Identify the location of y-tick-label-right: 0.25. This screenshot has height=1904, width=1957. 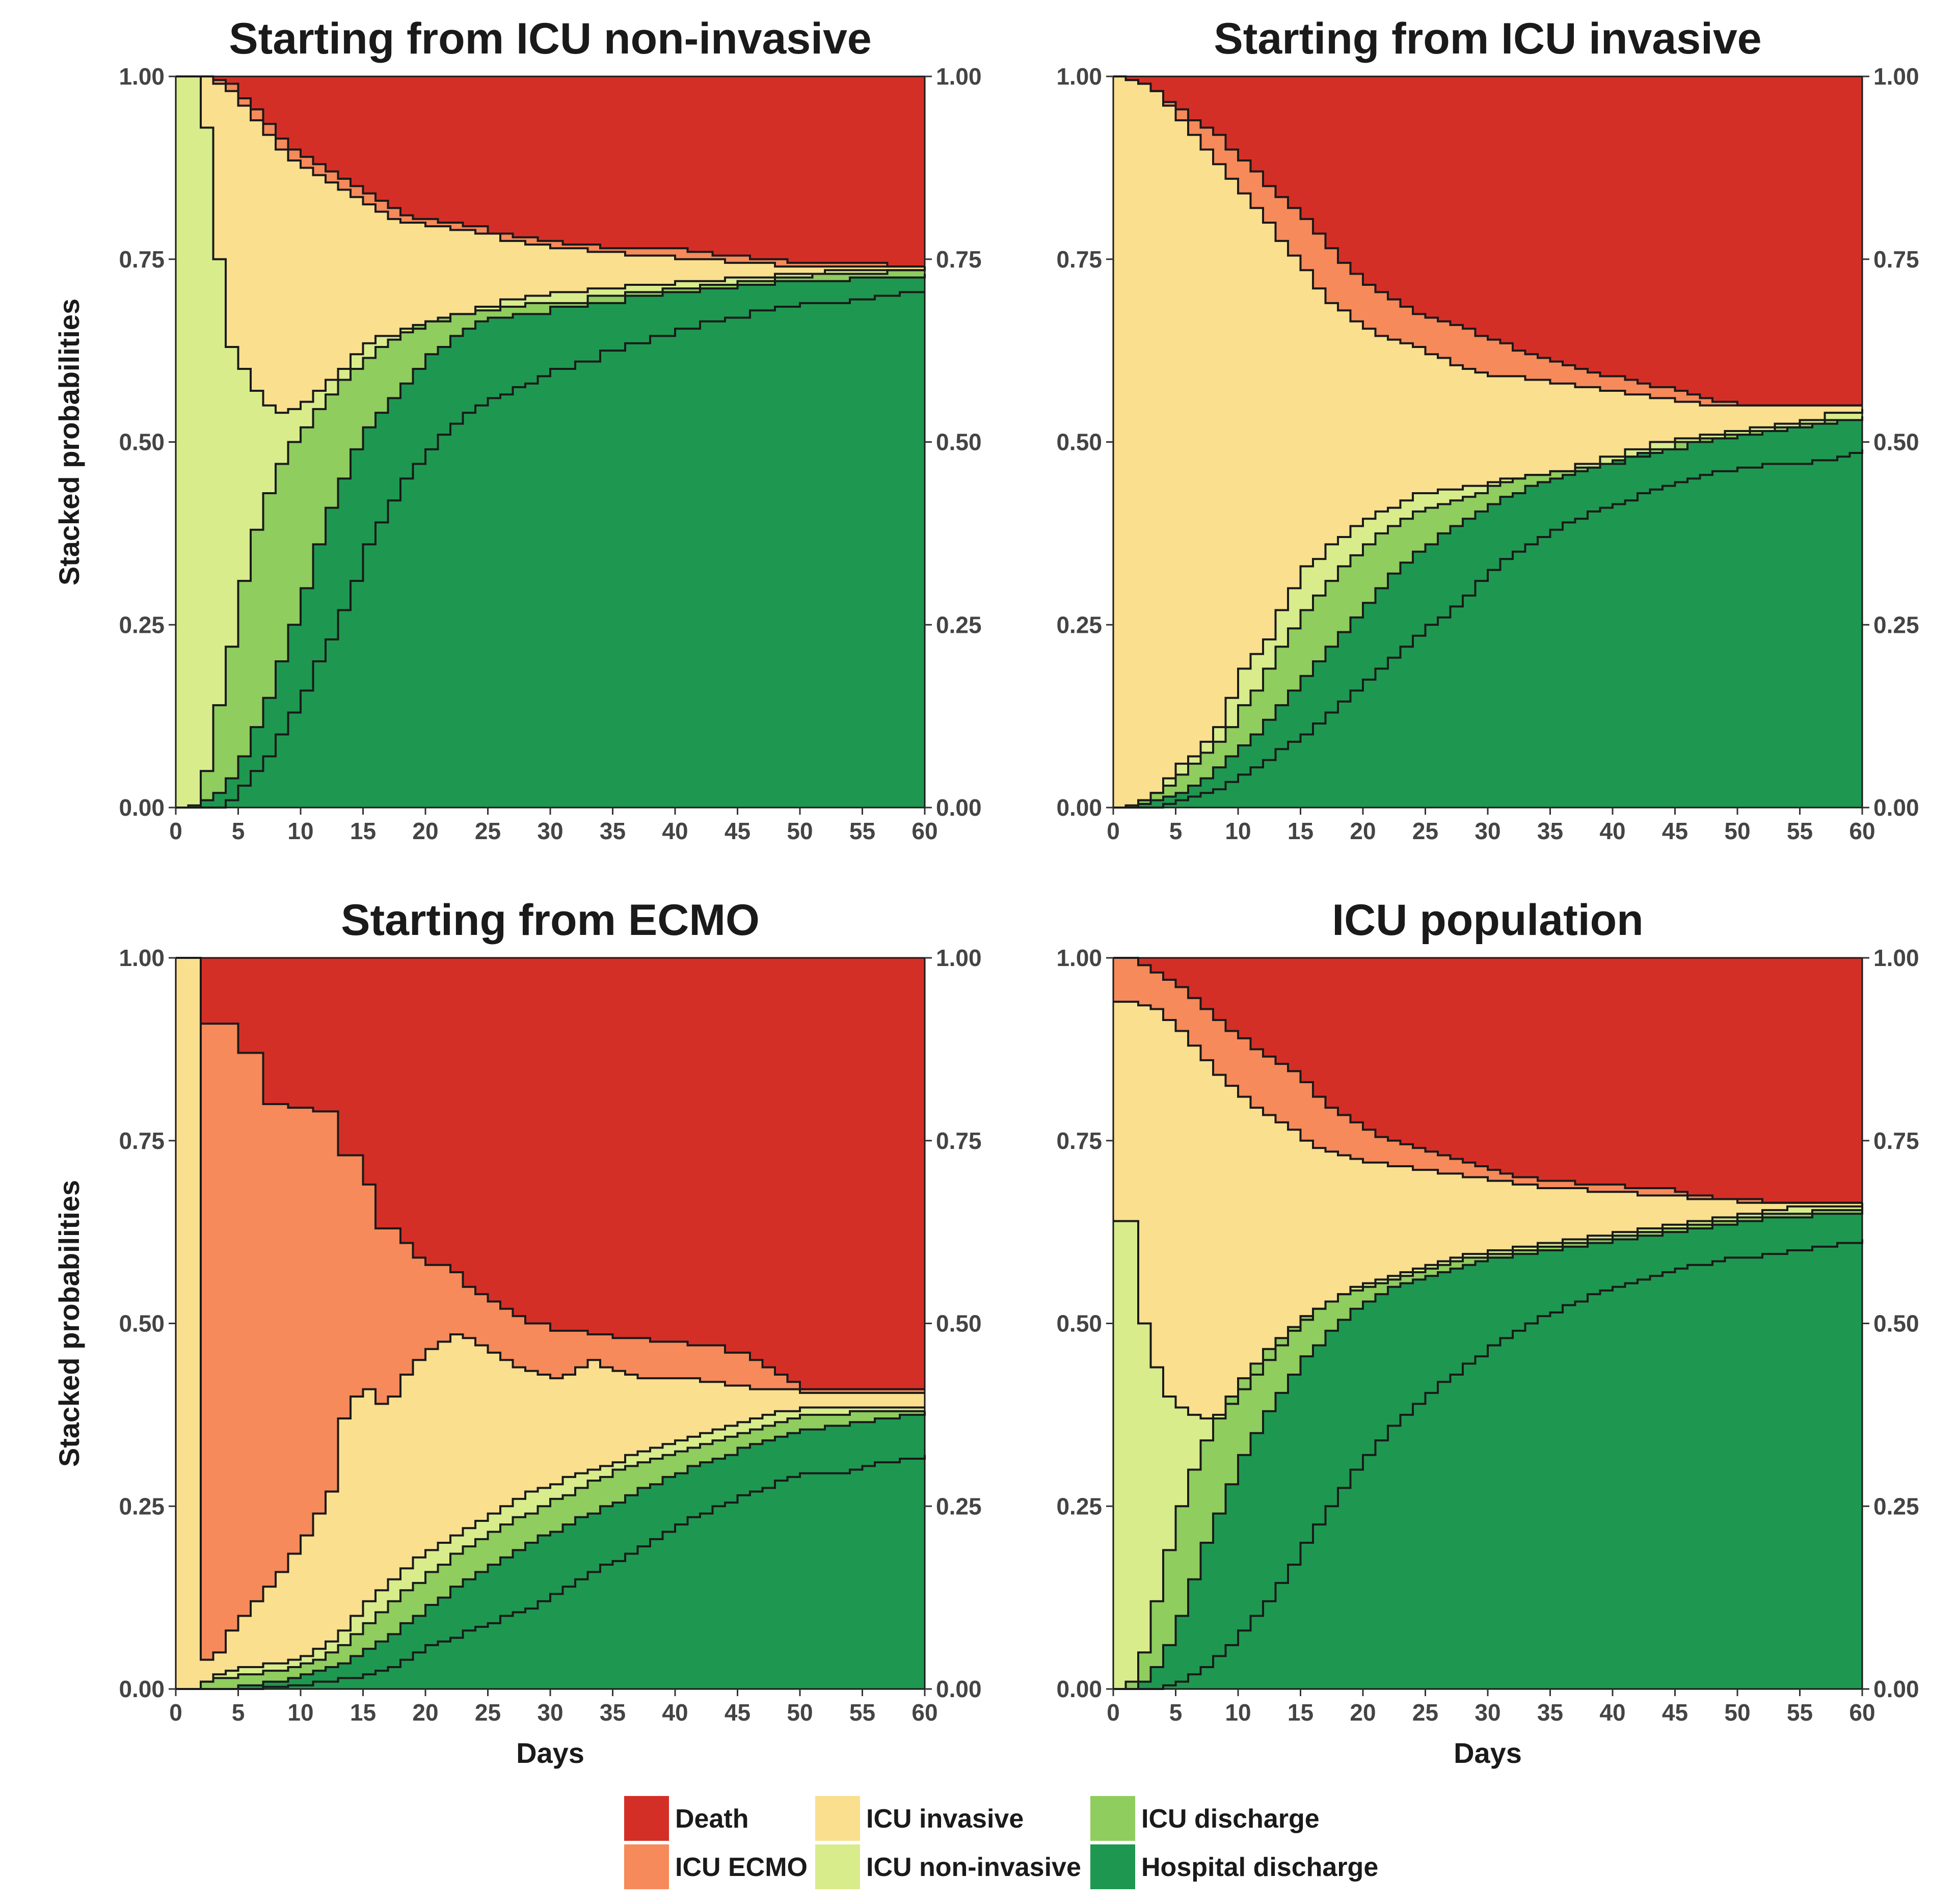
(1896, 1506).